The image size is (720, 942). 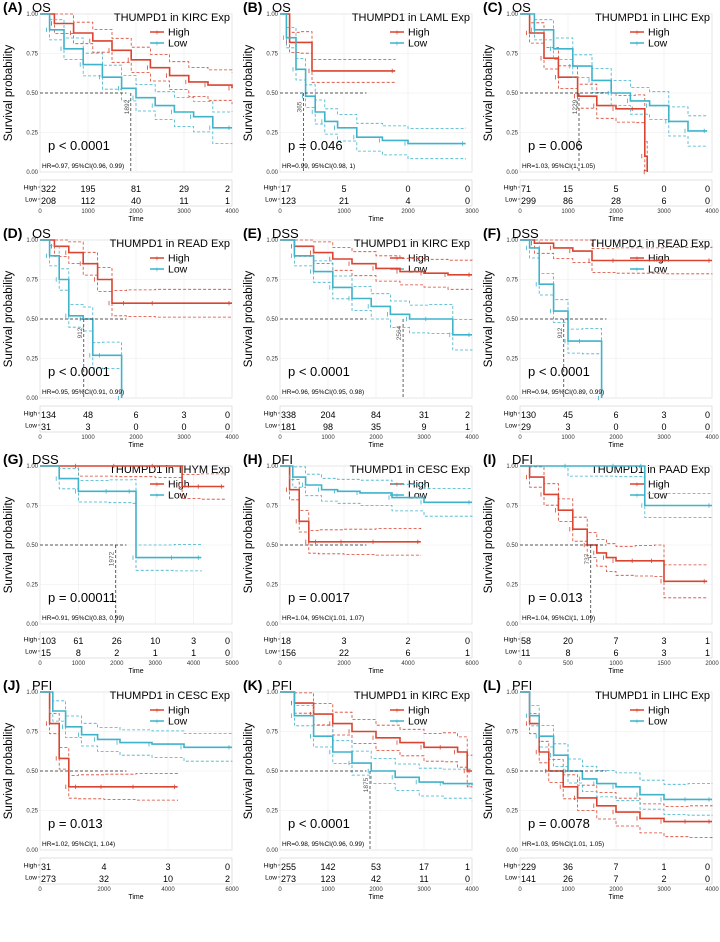 I want to click on x-tick-label: 500, so click(x=568, y=664).